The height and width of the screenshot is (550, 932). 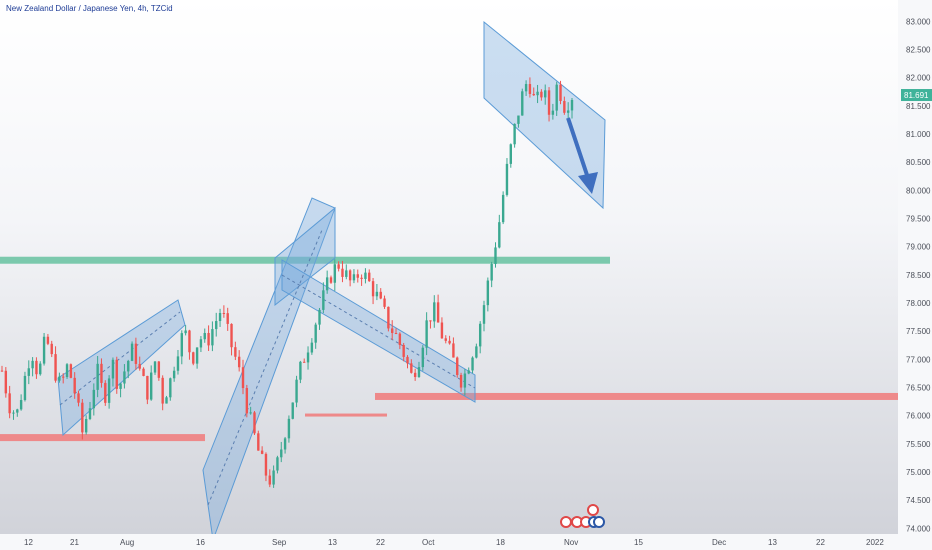 What do you see at coordinates (918, 190) in the screenshot?
I see `price-axis-label: 80.000` at bounding box center [918, 190].